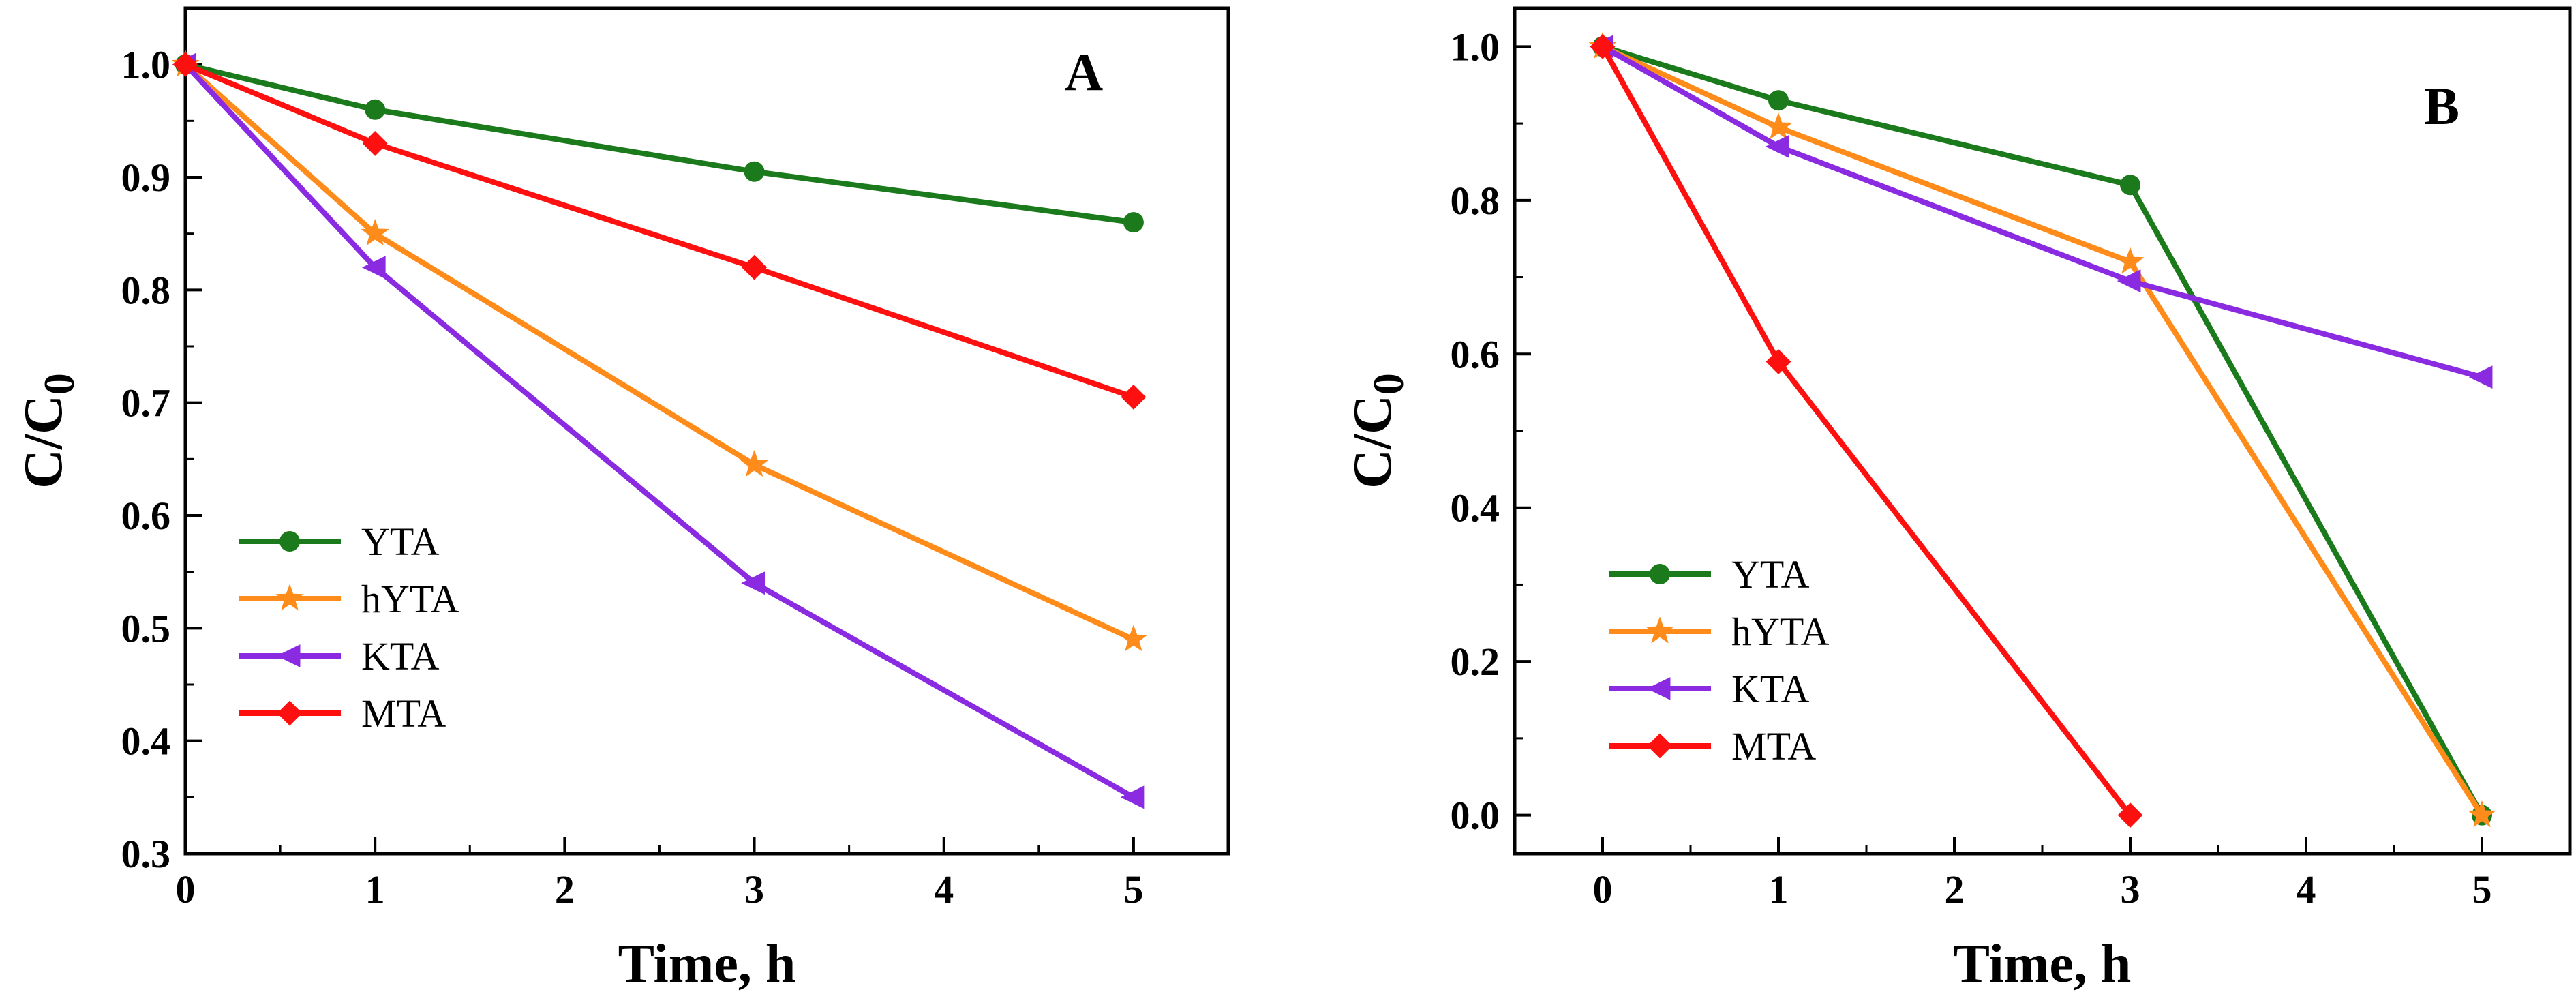 The height and width of the screenshot is (1007, 2576). I want to click on y-tick-label: 0.2, so click(1475, 662).